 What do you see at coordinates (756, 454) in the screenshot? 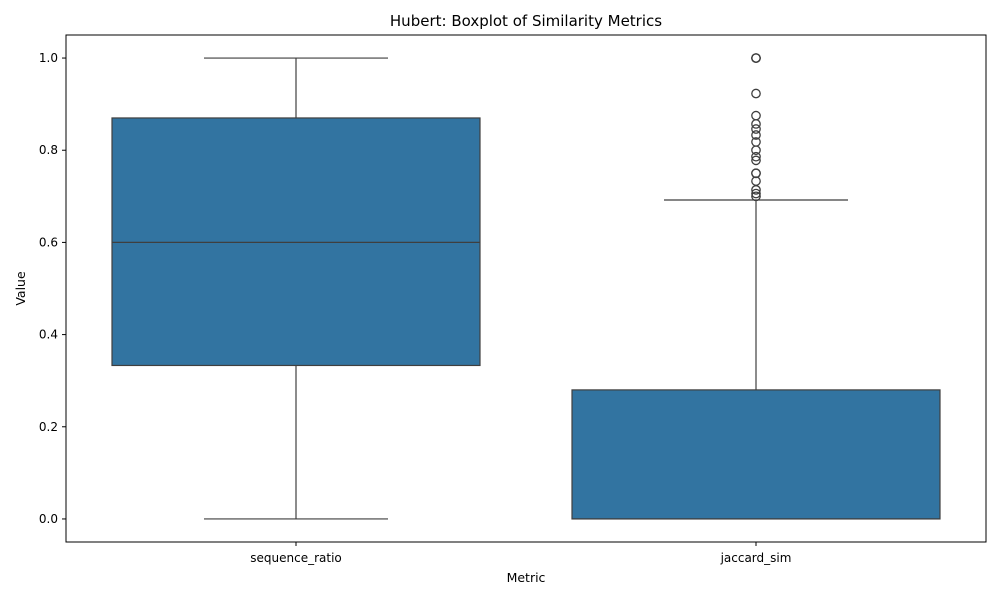
I see `box-iqr` at bounding box center [756, 454].